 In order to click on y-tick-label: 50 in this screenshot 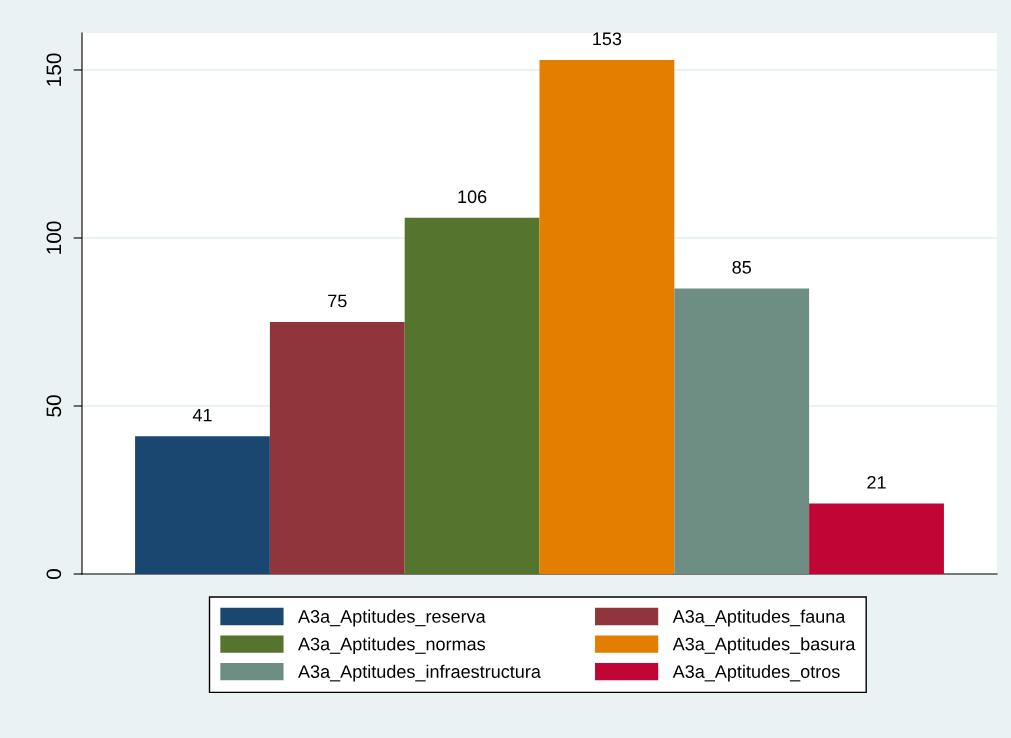, I will do `click(54, 406)`.